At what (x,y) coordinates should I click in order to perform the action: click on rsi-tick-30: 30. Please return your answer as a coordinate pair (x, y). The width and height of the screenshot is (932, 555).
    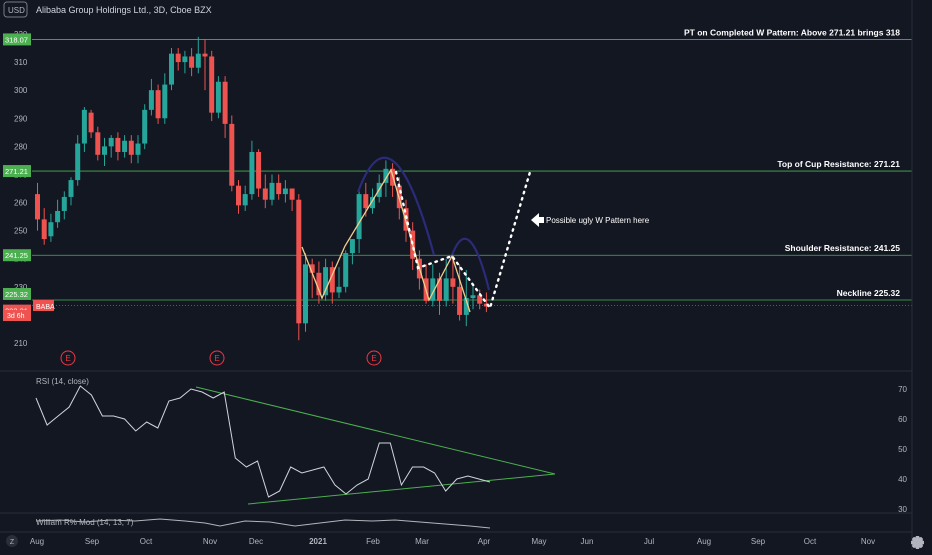
    Looking at the image, I should click on (902, 509).